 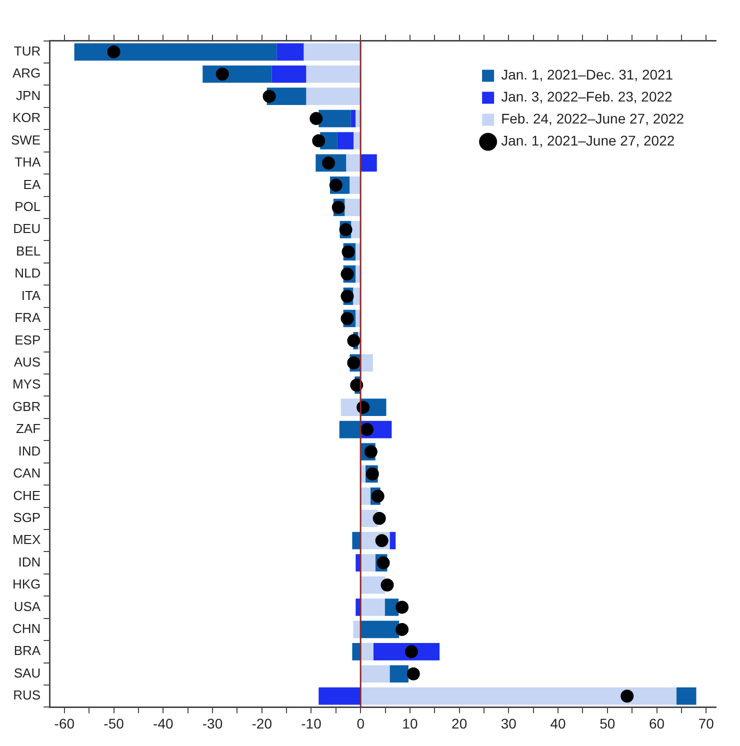 What do you see at coordinates (26, 384) in the screenshot?
I see `y-tick-label: MYS` at bounding box center [26, 384].